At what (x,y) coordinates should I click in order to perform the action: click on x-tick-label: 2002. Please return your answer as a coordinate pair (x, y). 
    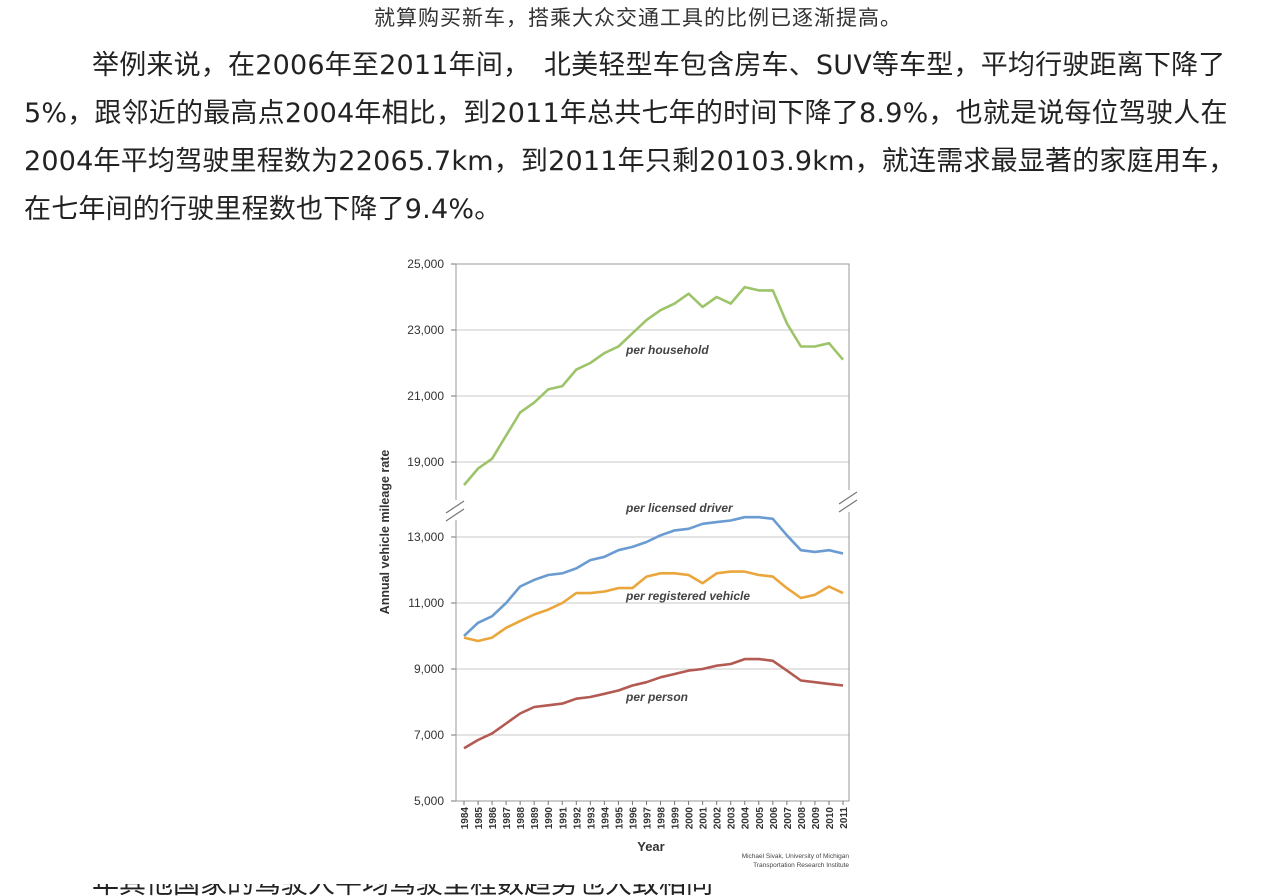
    Looking at the image, I should click on (718, 818).